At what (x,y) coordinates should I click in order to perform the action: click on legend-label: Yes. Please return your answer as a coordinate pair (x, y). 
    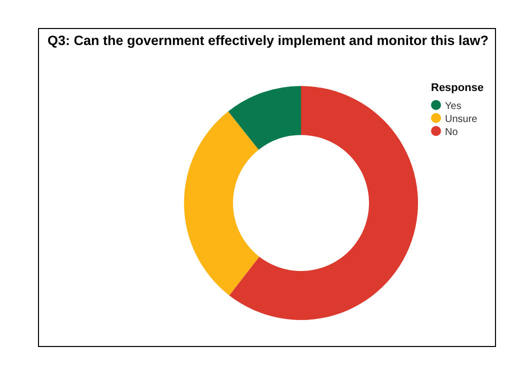
    Looking at the image, I should click on (453, 106).